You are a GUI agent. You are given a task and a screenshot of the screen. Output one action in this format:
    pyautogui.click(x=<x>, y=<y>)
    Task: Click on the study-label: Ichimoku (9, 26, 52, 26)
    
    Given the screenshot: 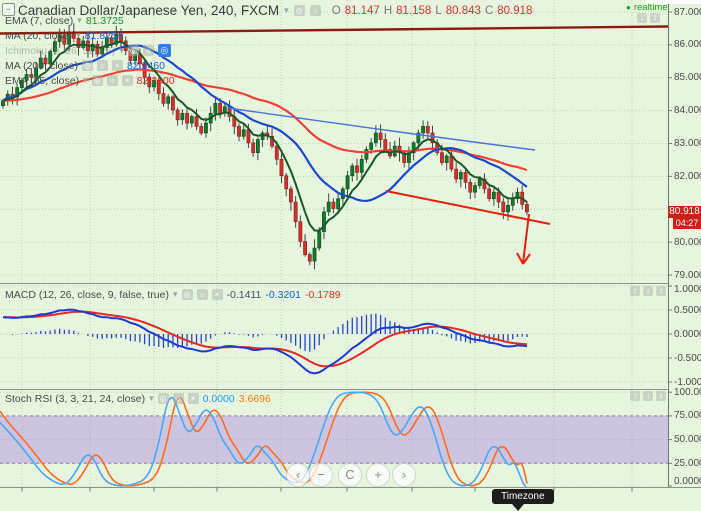 What is the action you would take?
    pyautogui.click(x=60, y=50)
    